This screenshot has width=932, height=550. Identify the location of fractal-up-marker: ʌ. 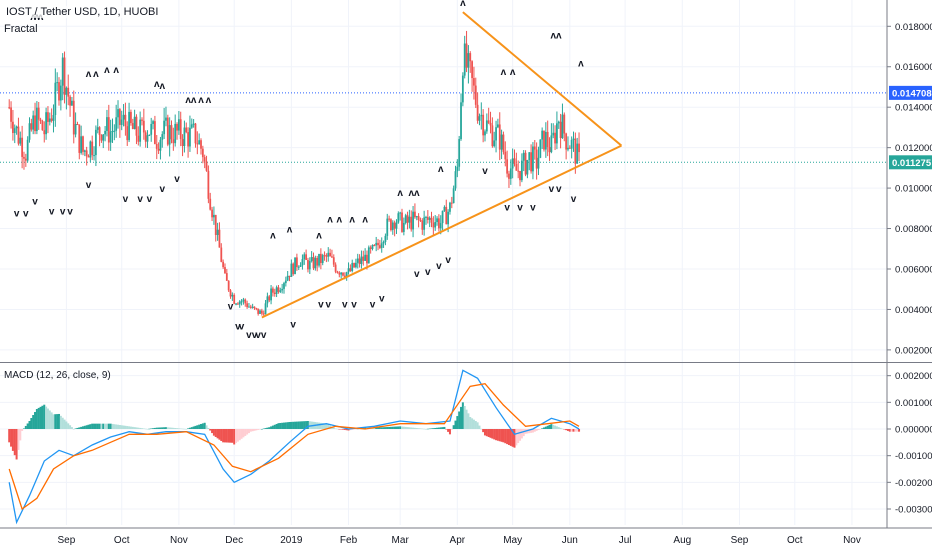
(290, 230).